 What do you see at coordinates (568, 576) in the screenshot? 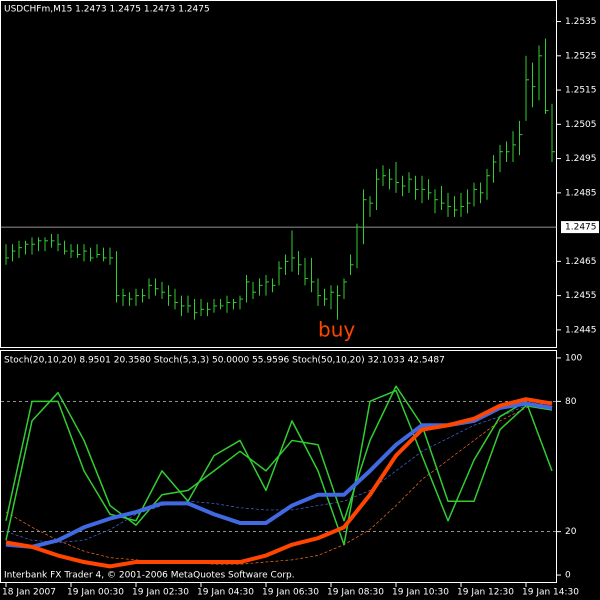
I see `y-tick-label: 0` at bounding box center [568, 576].